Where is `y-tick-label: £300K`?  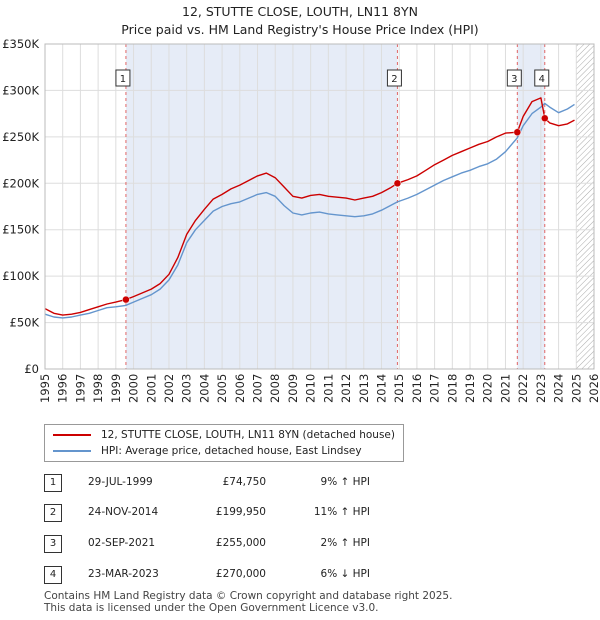
y-tick-label: £300K is located at coordinates (20, 90).